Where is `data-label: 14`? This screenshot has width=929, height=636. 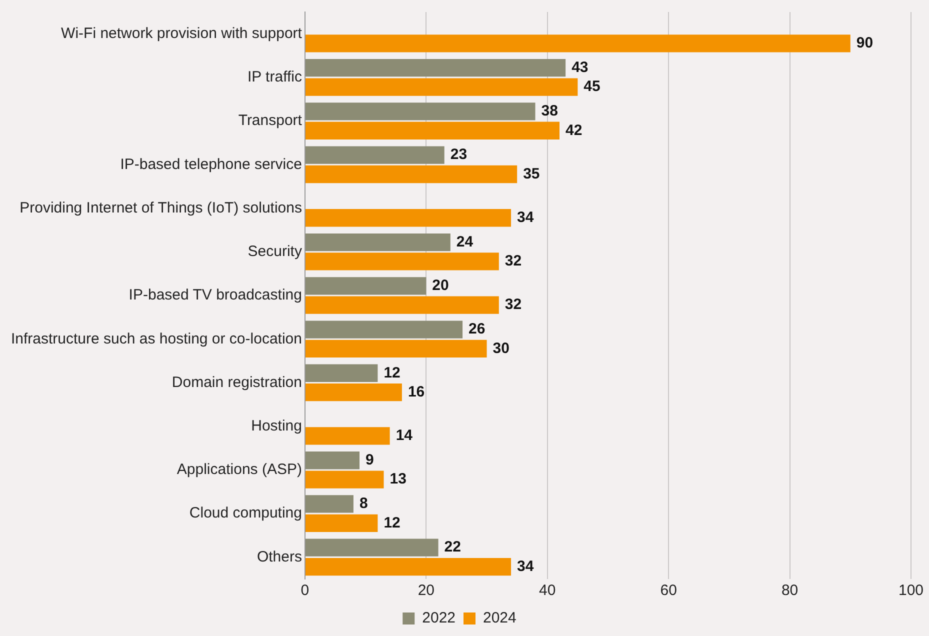 data-label: 14 is located at coordinates (405, 435).